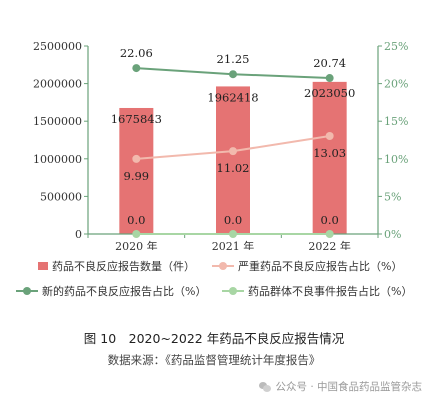 The width and height of the screenshot is (428, 402). I want to click on y-right-tick-label: 25%, so click(396, 46).